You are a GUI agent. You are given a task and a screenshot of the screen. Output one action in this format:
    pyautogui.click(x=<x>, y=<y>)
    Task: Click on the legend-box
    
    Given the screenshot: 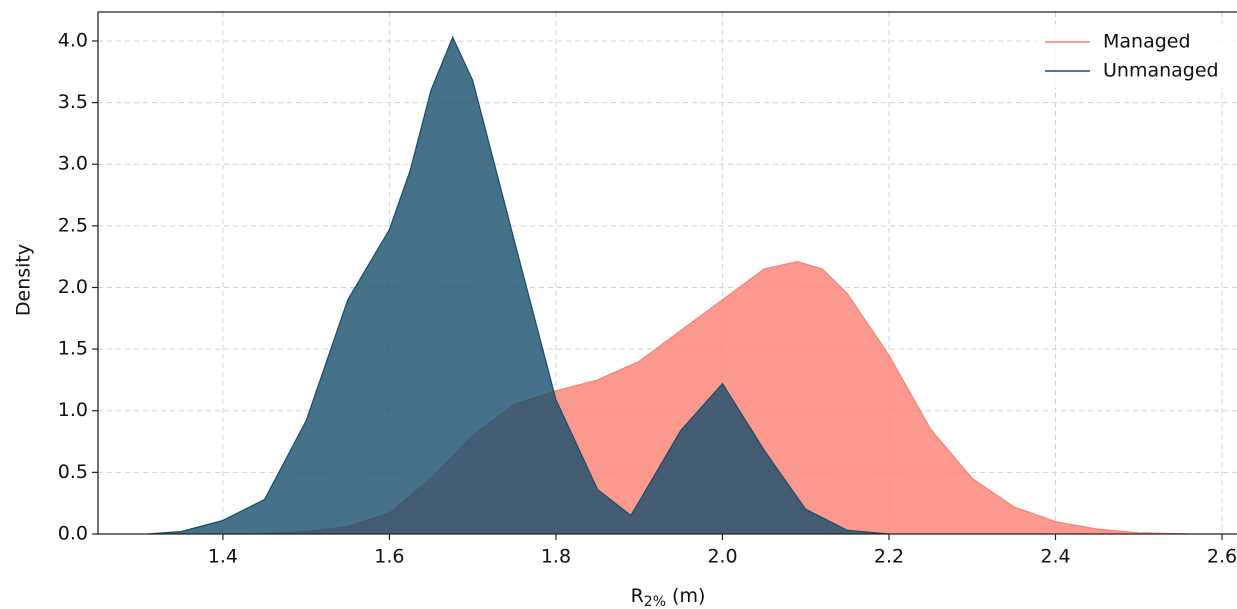 What is the action you would take?
    pyautogui.click(x=1136, y=56)
    